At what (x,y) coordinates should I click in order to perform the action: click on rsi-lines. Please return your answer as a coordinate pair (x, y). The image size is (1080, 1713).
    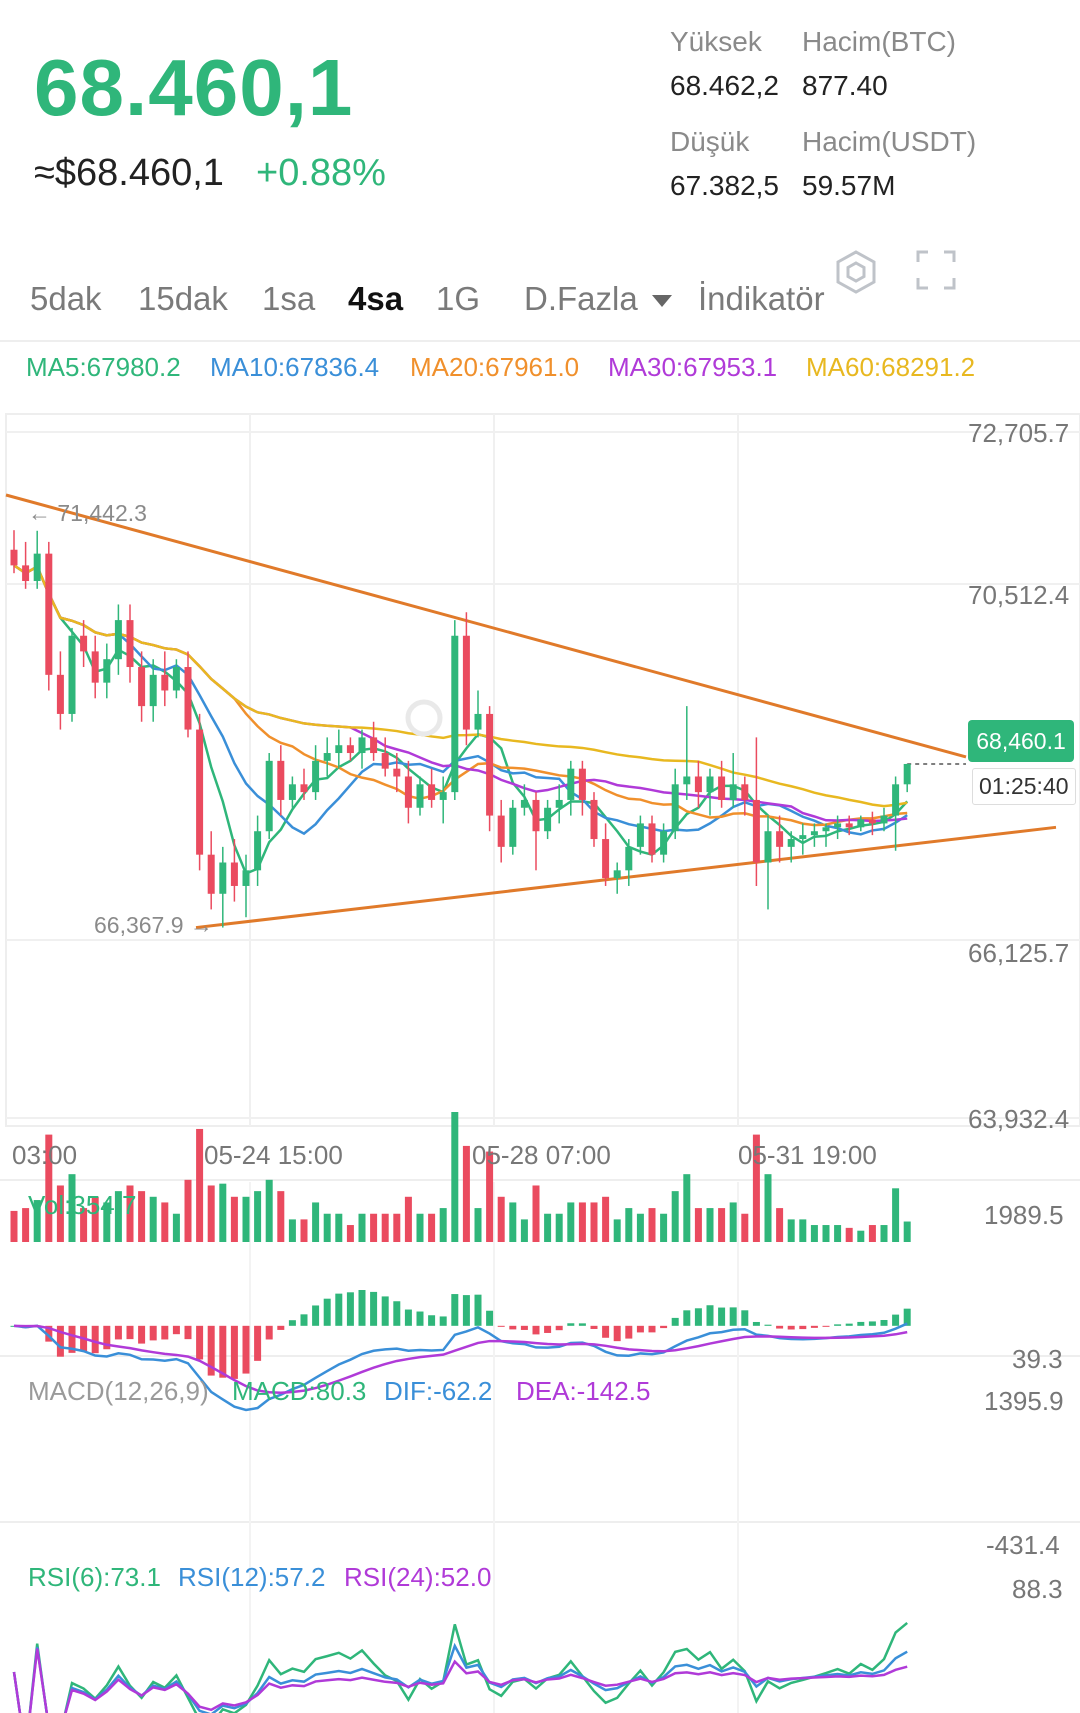
    Looking at the image, I should click on (460, 1667).